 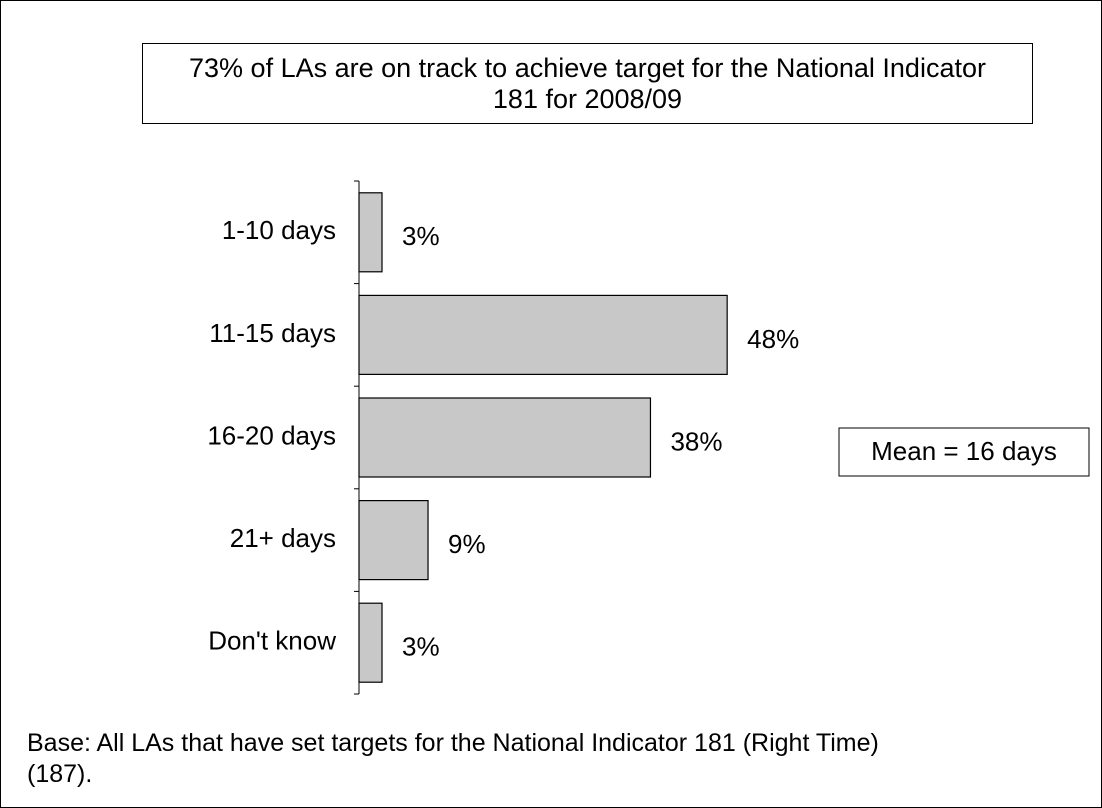 What do you see at coordinates (271, 435) in the screenshot?
I see `category-label: 16-20 days` at bounding box center [271, 435].